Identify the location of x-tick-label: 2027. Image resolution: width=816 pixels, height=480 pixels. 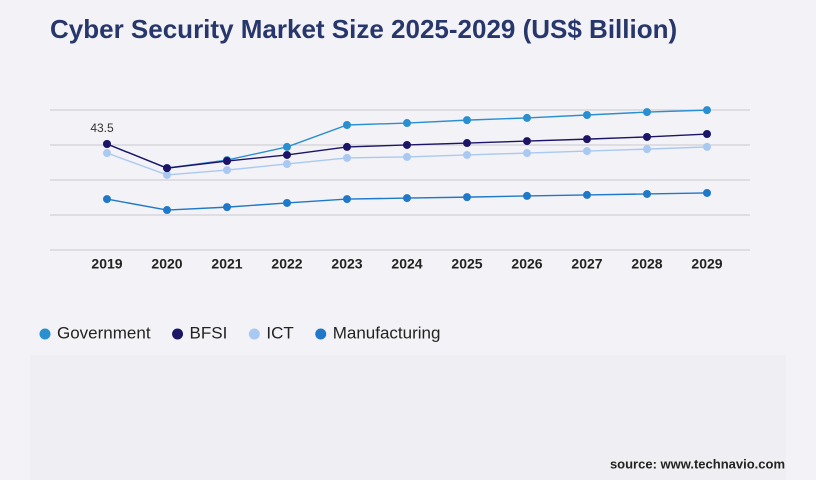
(586, 264).